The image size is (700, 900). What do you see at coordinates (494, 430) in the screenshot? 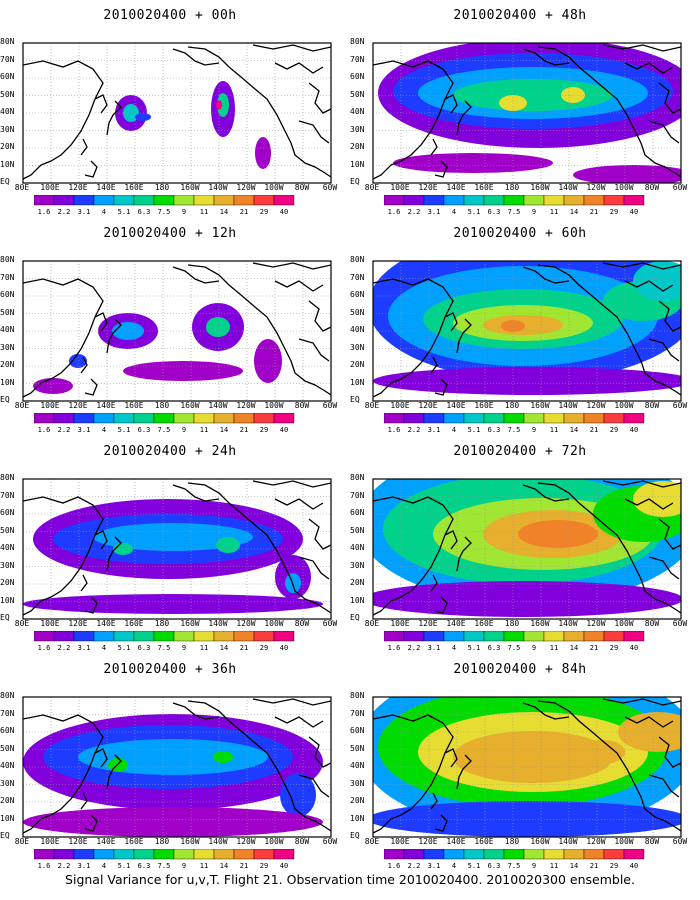
I see `colorbar-label: 6.3` at bounding box center [494, 430].